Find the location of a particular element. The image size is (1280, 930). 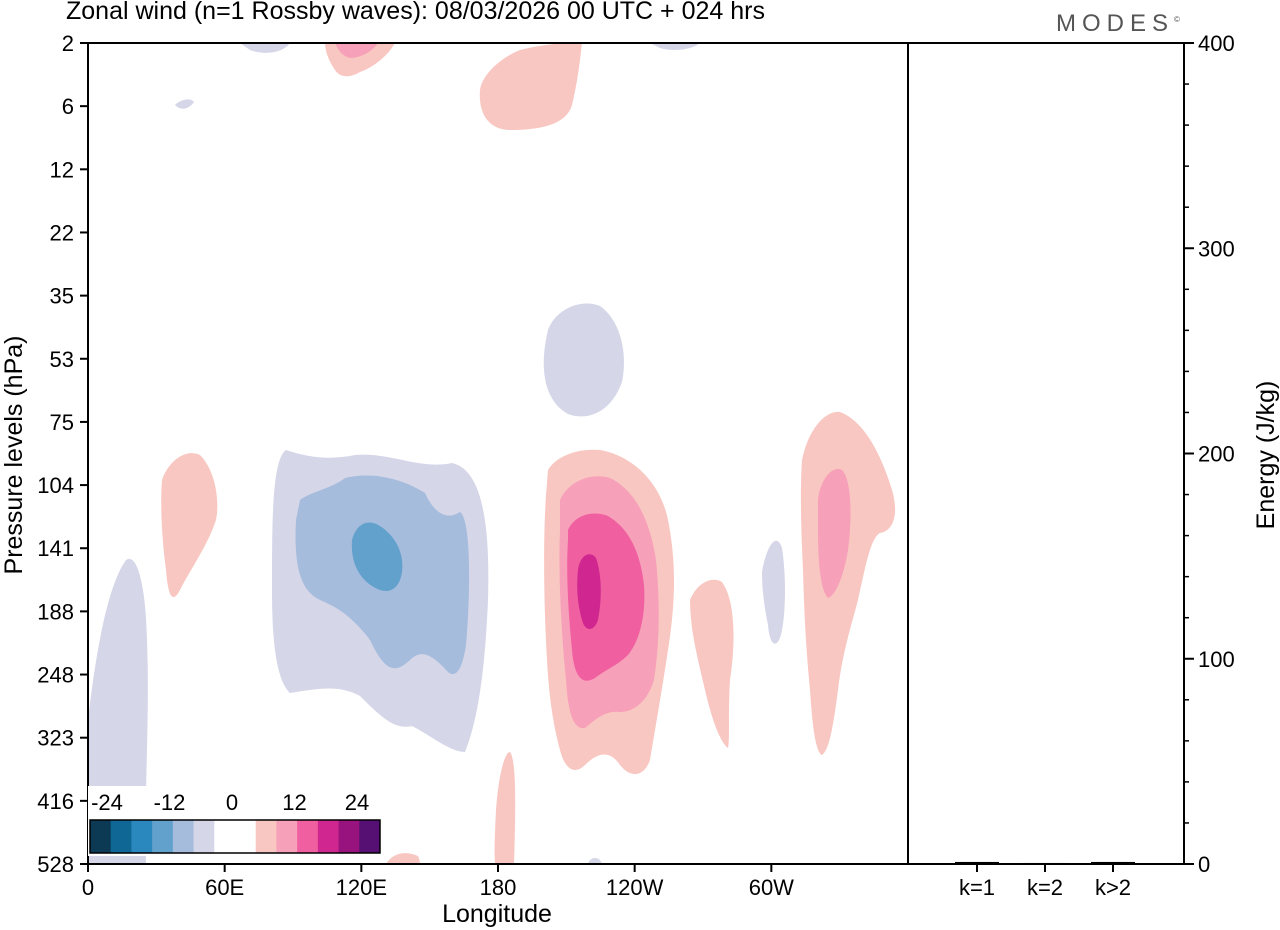

x-tick-label: 0 is located at coordinates (88, 887).